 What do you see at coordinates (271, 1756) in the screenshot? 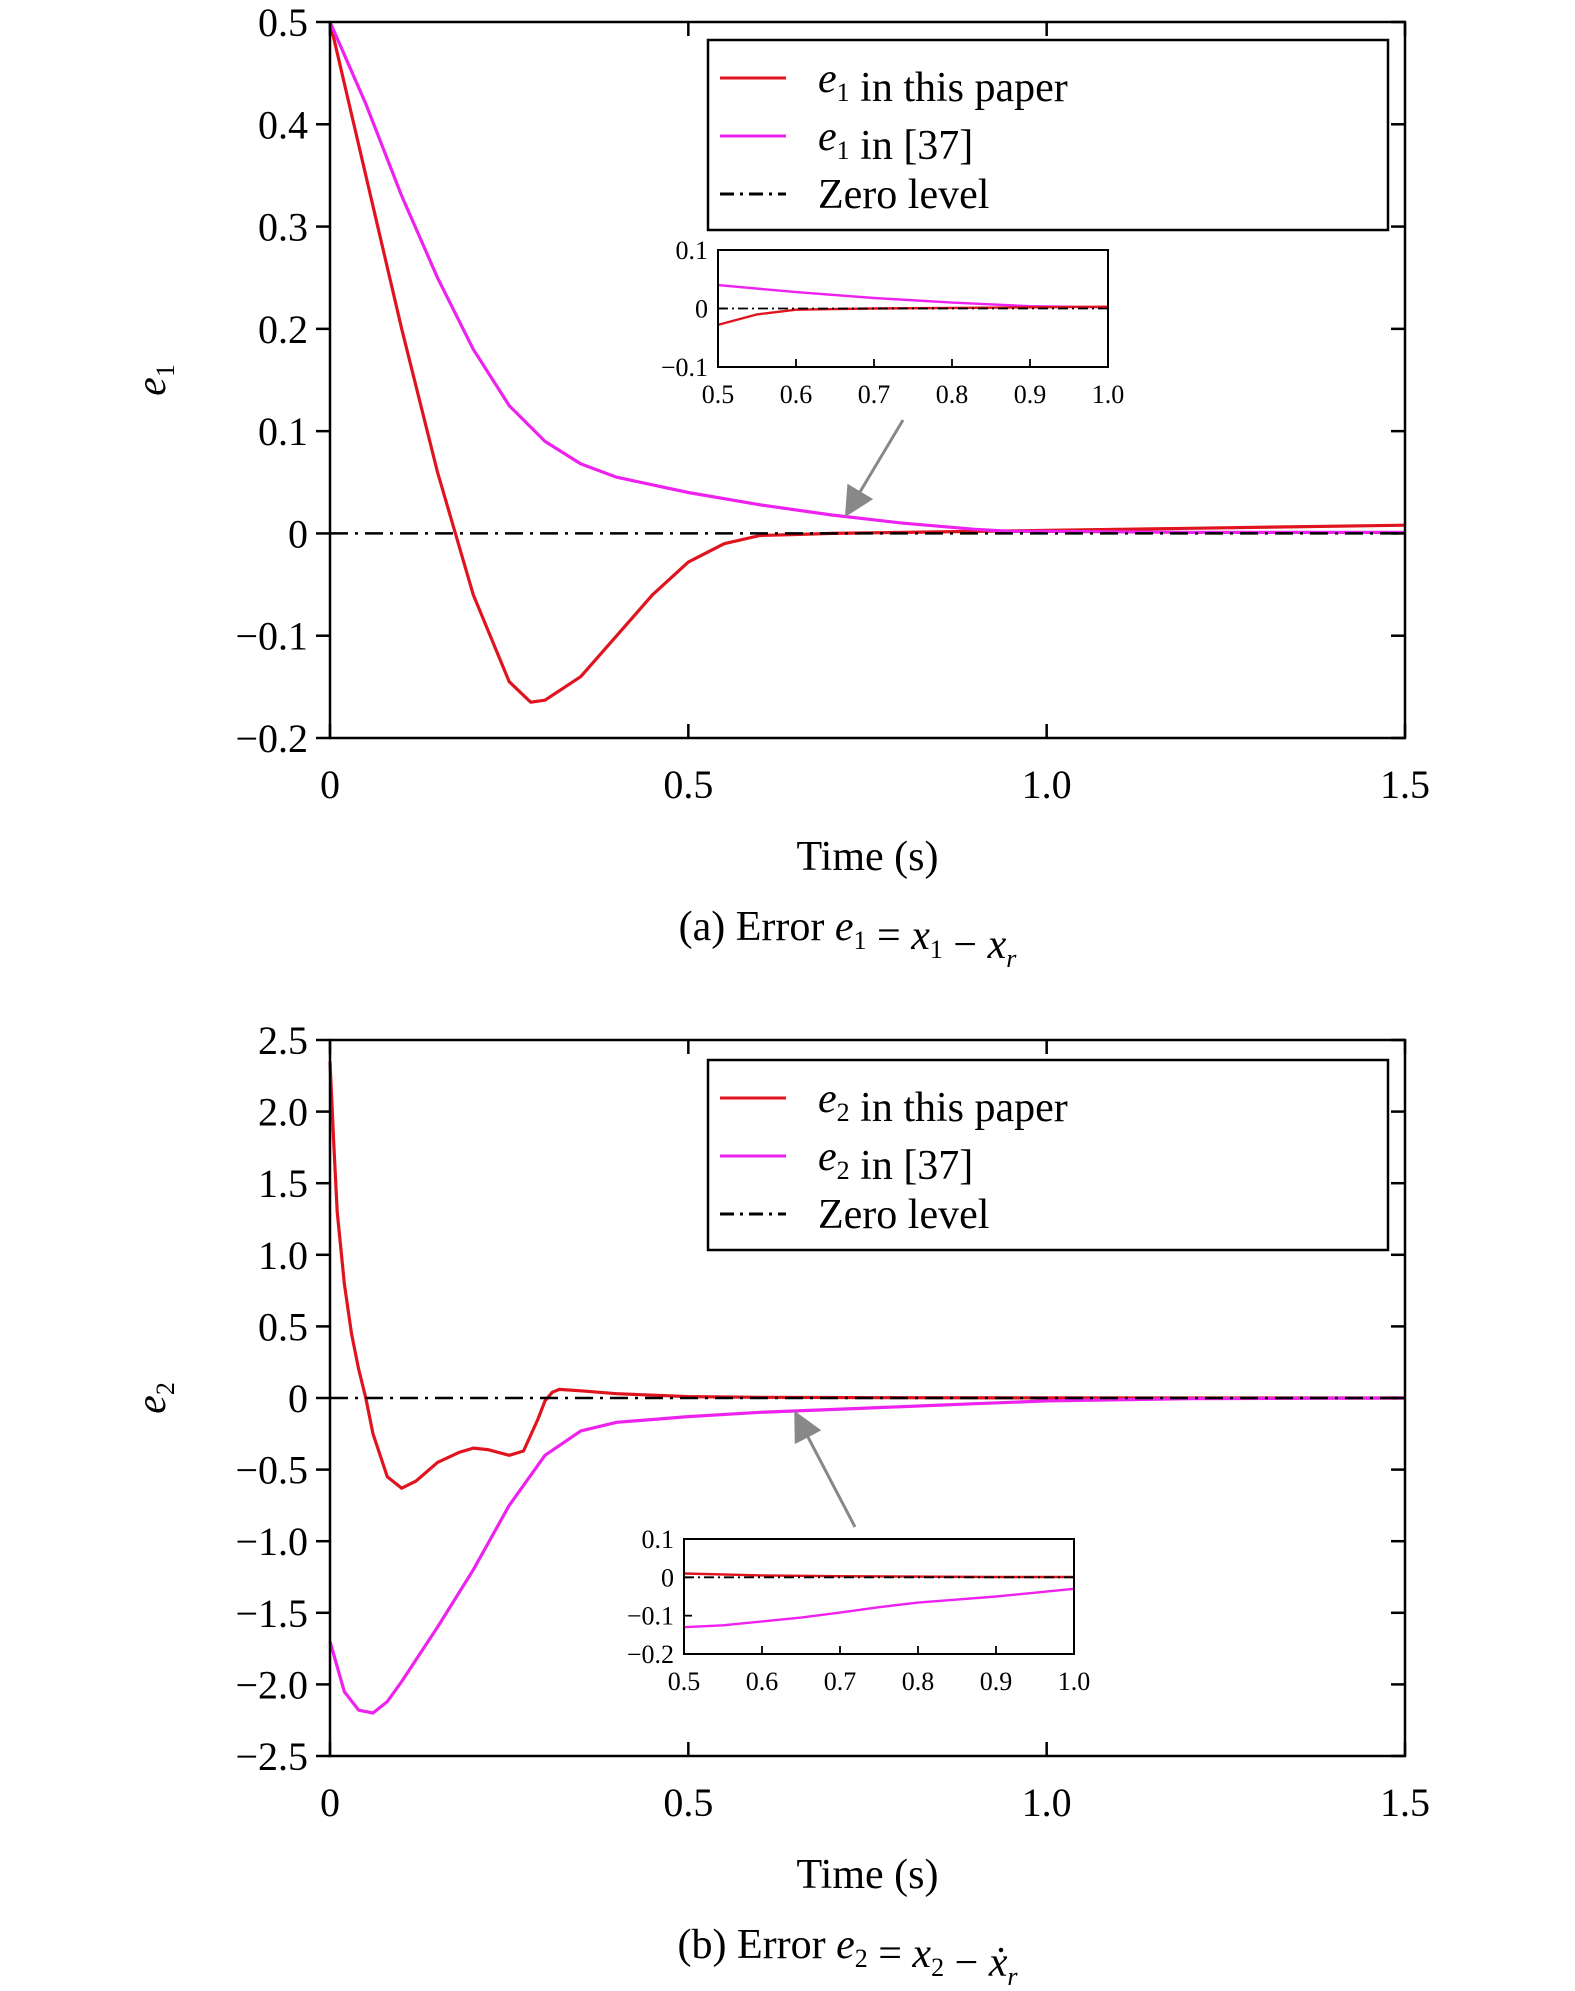
I see `y-tick-label: −2.5` at bounding box center [271, 1756].